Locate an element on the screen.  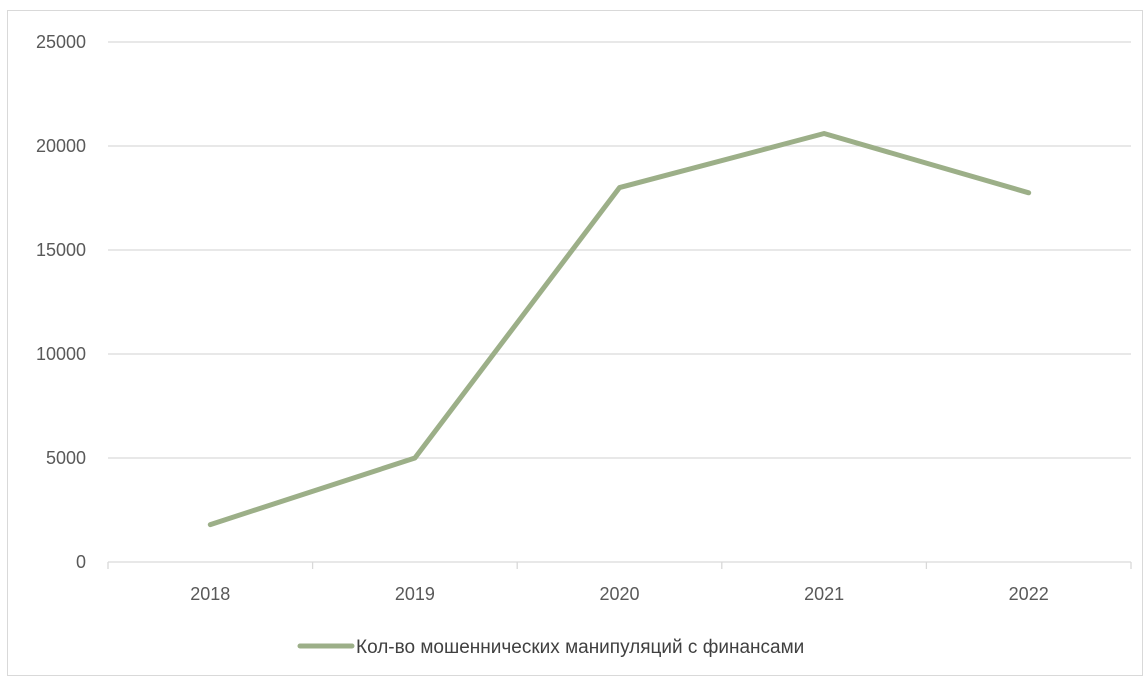
y-axis-tick-labels: 0 5000 10000 15000 20000 25000 is located at coordinates (61, 302).